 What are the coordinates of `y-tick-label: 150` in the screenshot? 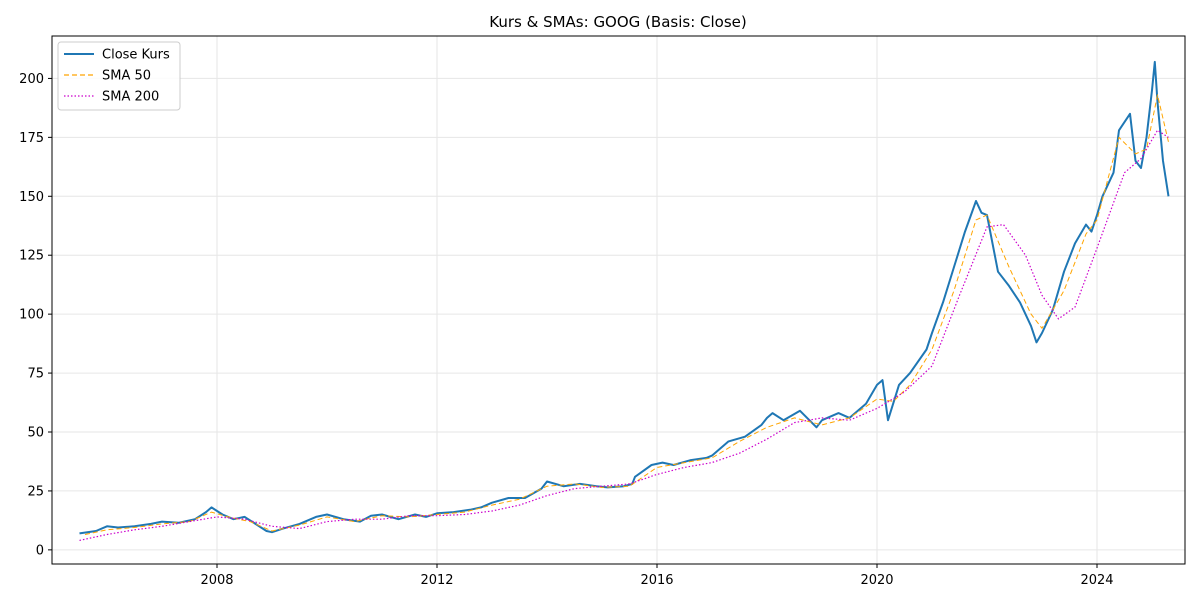 It's located at (31, 197).